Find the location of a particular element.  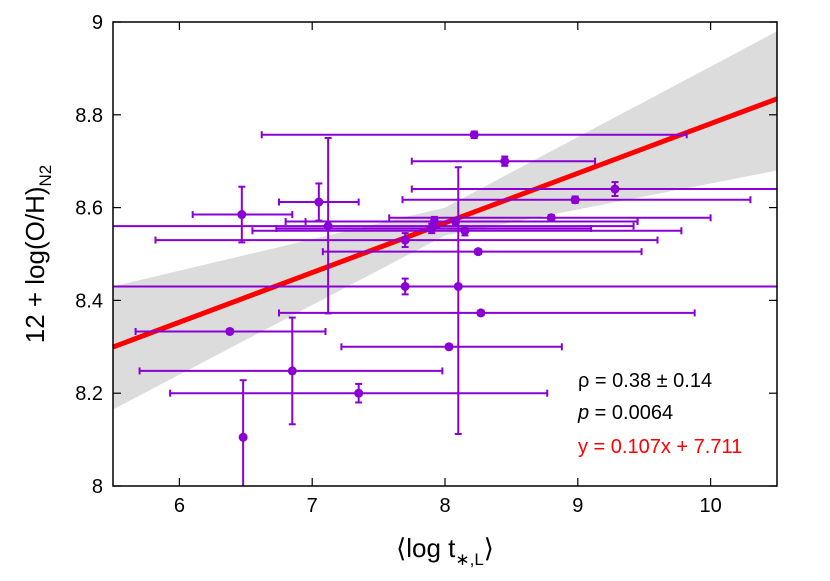

y-axis-title-subscript: N2 is located at coordinates (45, 176).